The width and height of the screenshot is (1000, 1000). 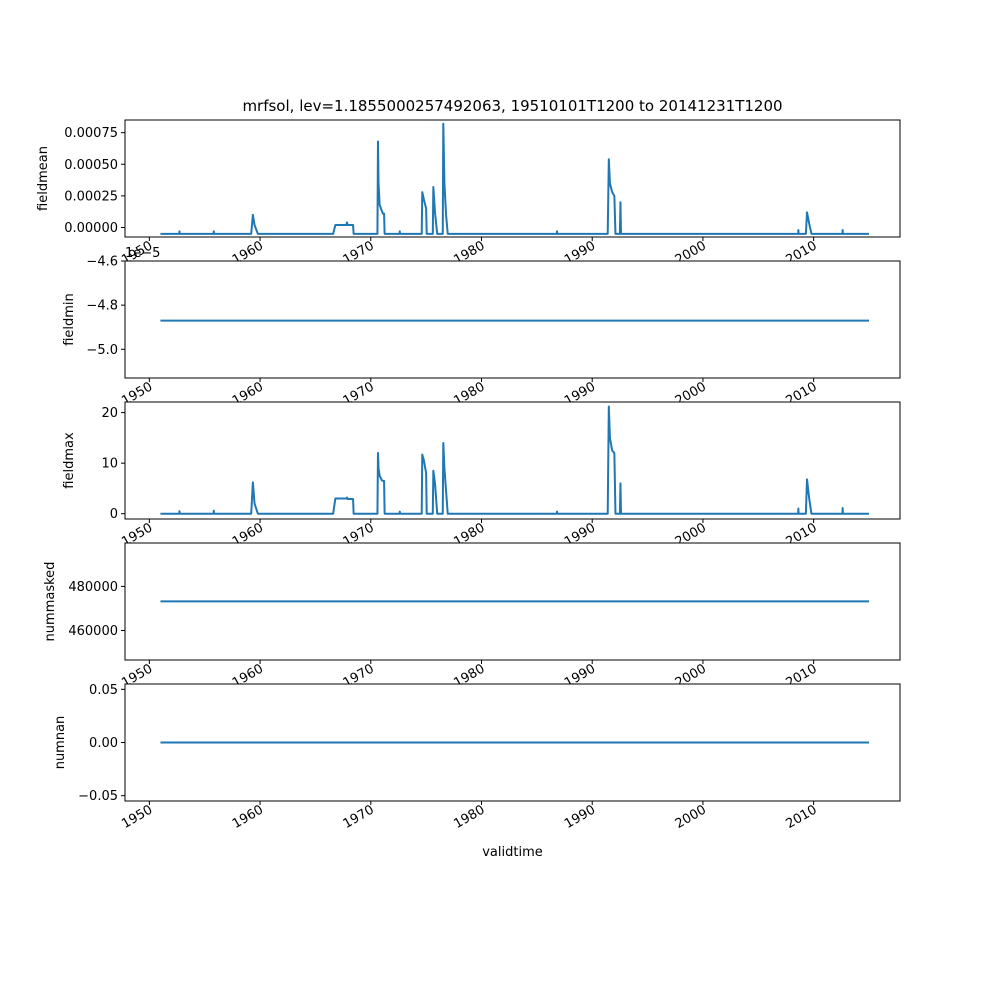 I want to click on y-tick-label: 0.00075, so click(x=91, y=133).